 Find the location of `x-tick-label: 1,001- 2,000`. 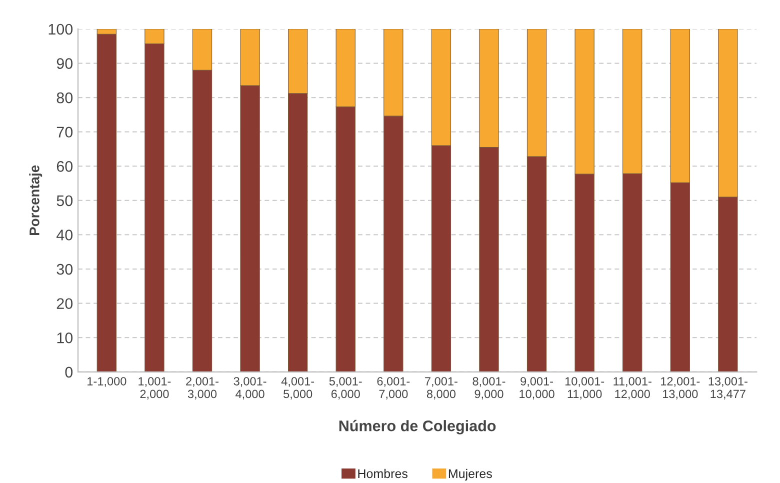

x-tick-label: 1,001- 2,000 is located at coordinates (154, 388).